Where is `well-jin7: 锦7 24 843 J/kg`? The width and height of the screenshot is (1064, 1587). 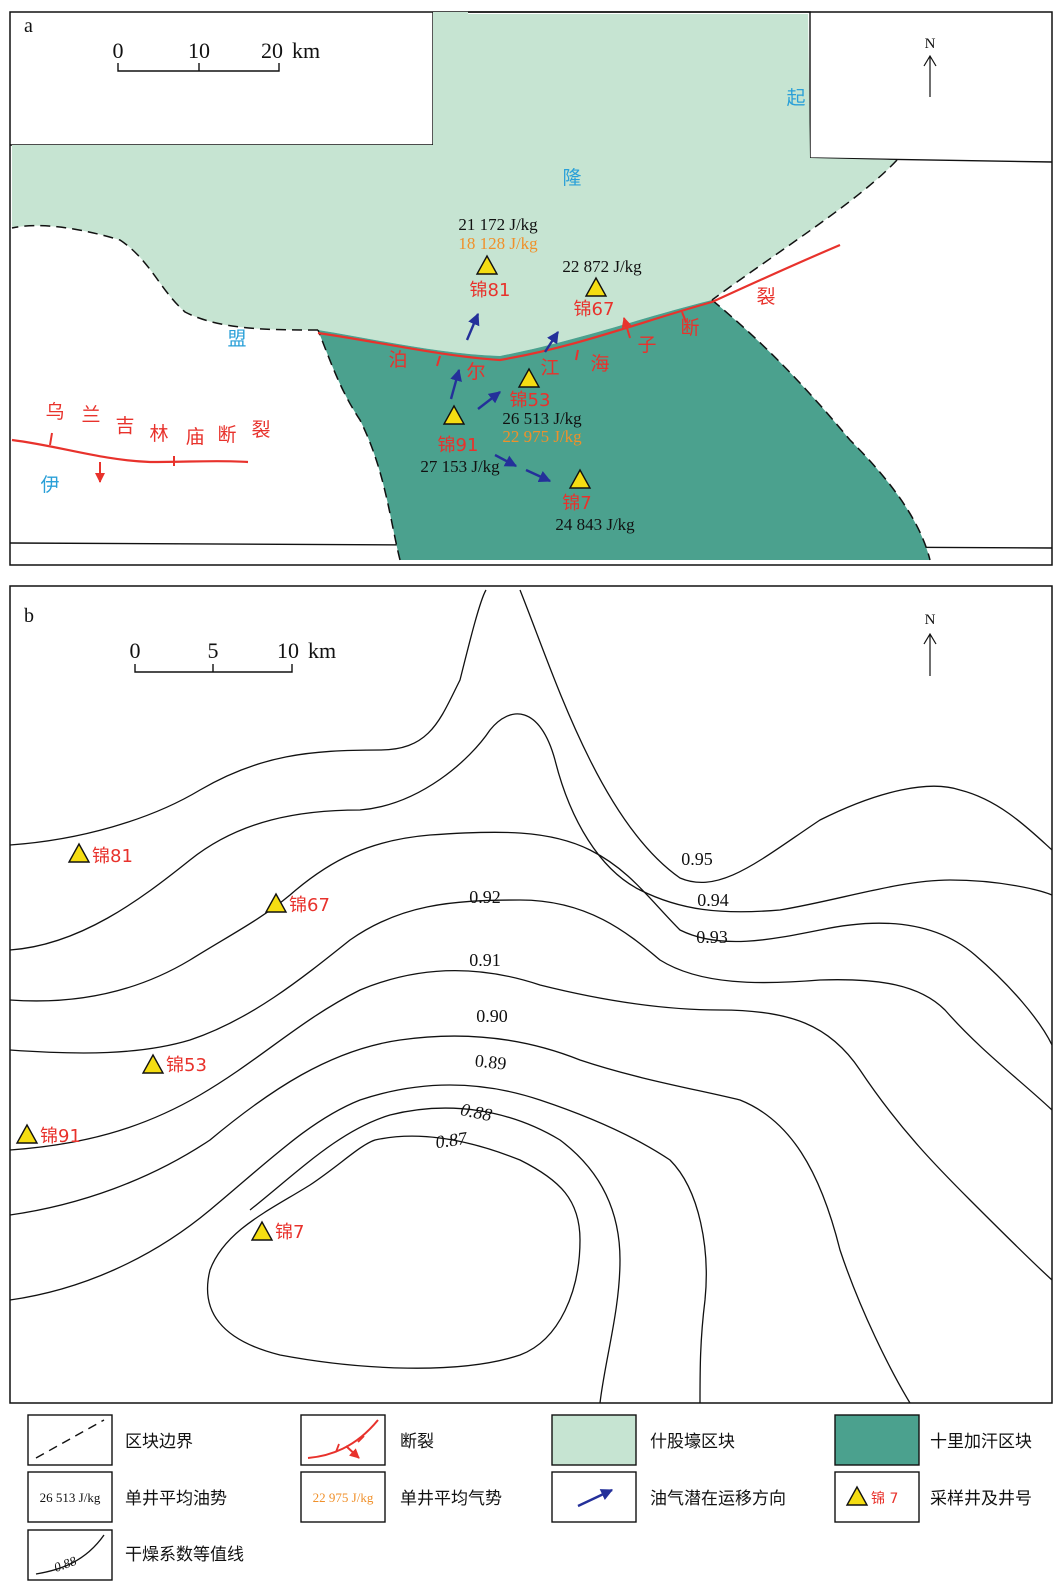
well-jin7: 锦7 24 843 J/kg is located at coordinates (595, 501).